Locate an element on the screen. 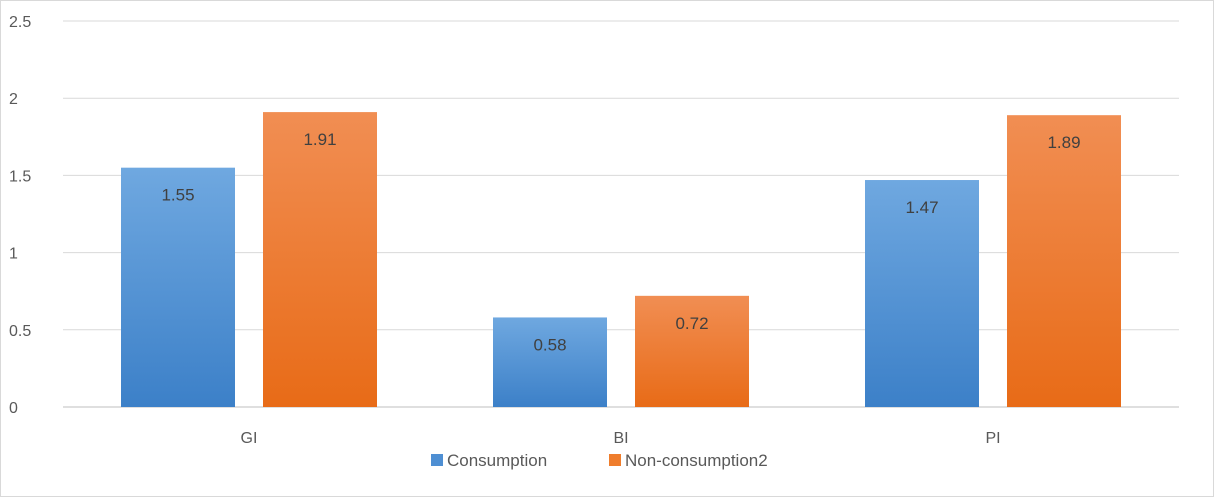 The height and width of the screenshot is (498, 1214). y-axis-ticks: 0 0.5 1 1.5 2 2.5 is located at coordinates (20, 215).